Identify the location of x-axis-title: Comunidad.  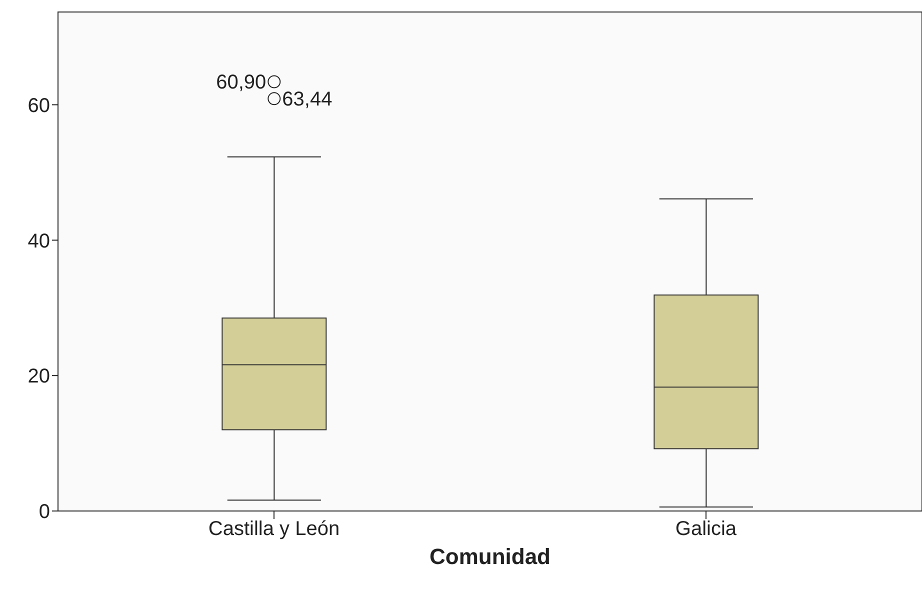
(490, 556).